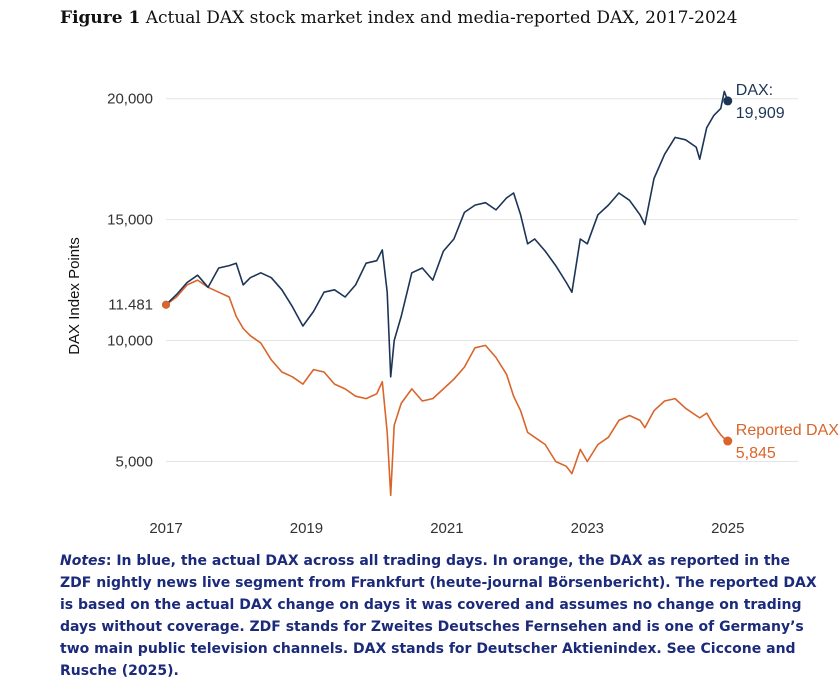 This screenshot has height=694, width=840. Describe the element at coordinates (166, 304) in the screenshot. I see `start-point-reported` at that location.